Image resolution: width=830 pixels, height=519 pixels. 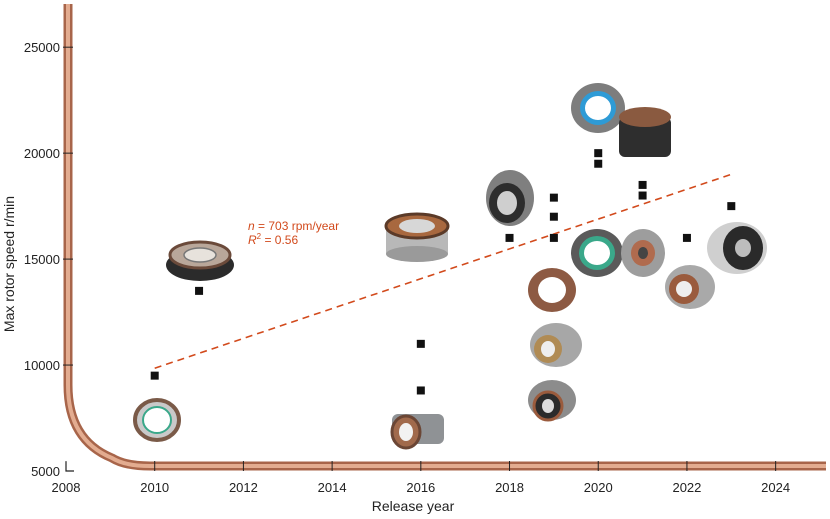 I want to click on x-tick-label: 2024, so click(x=775, y=487).